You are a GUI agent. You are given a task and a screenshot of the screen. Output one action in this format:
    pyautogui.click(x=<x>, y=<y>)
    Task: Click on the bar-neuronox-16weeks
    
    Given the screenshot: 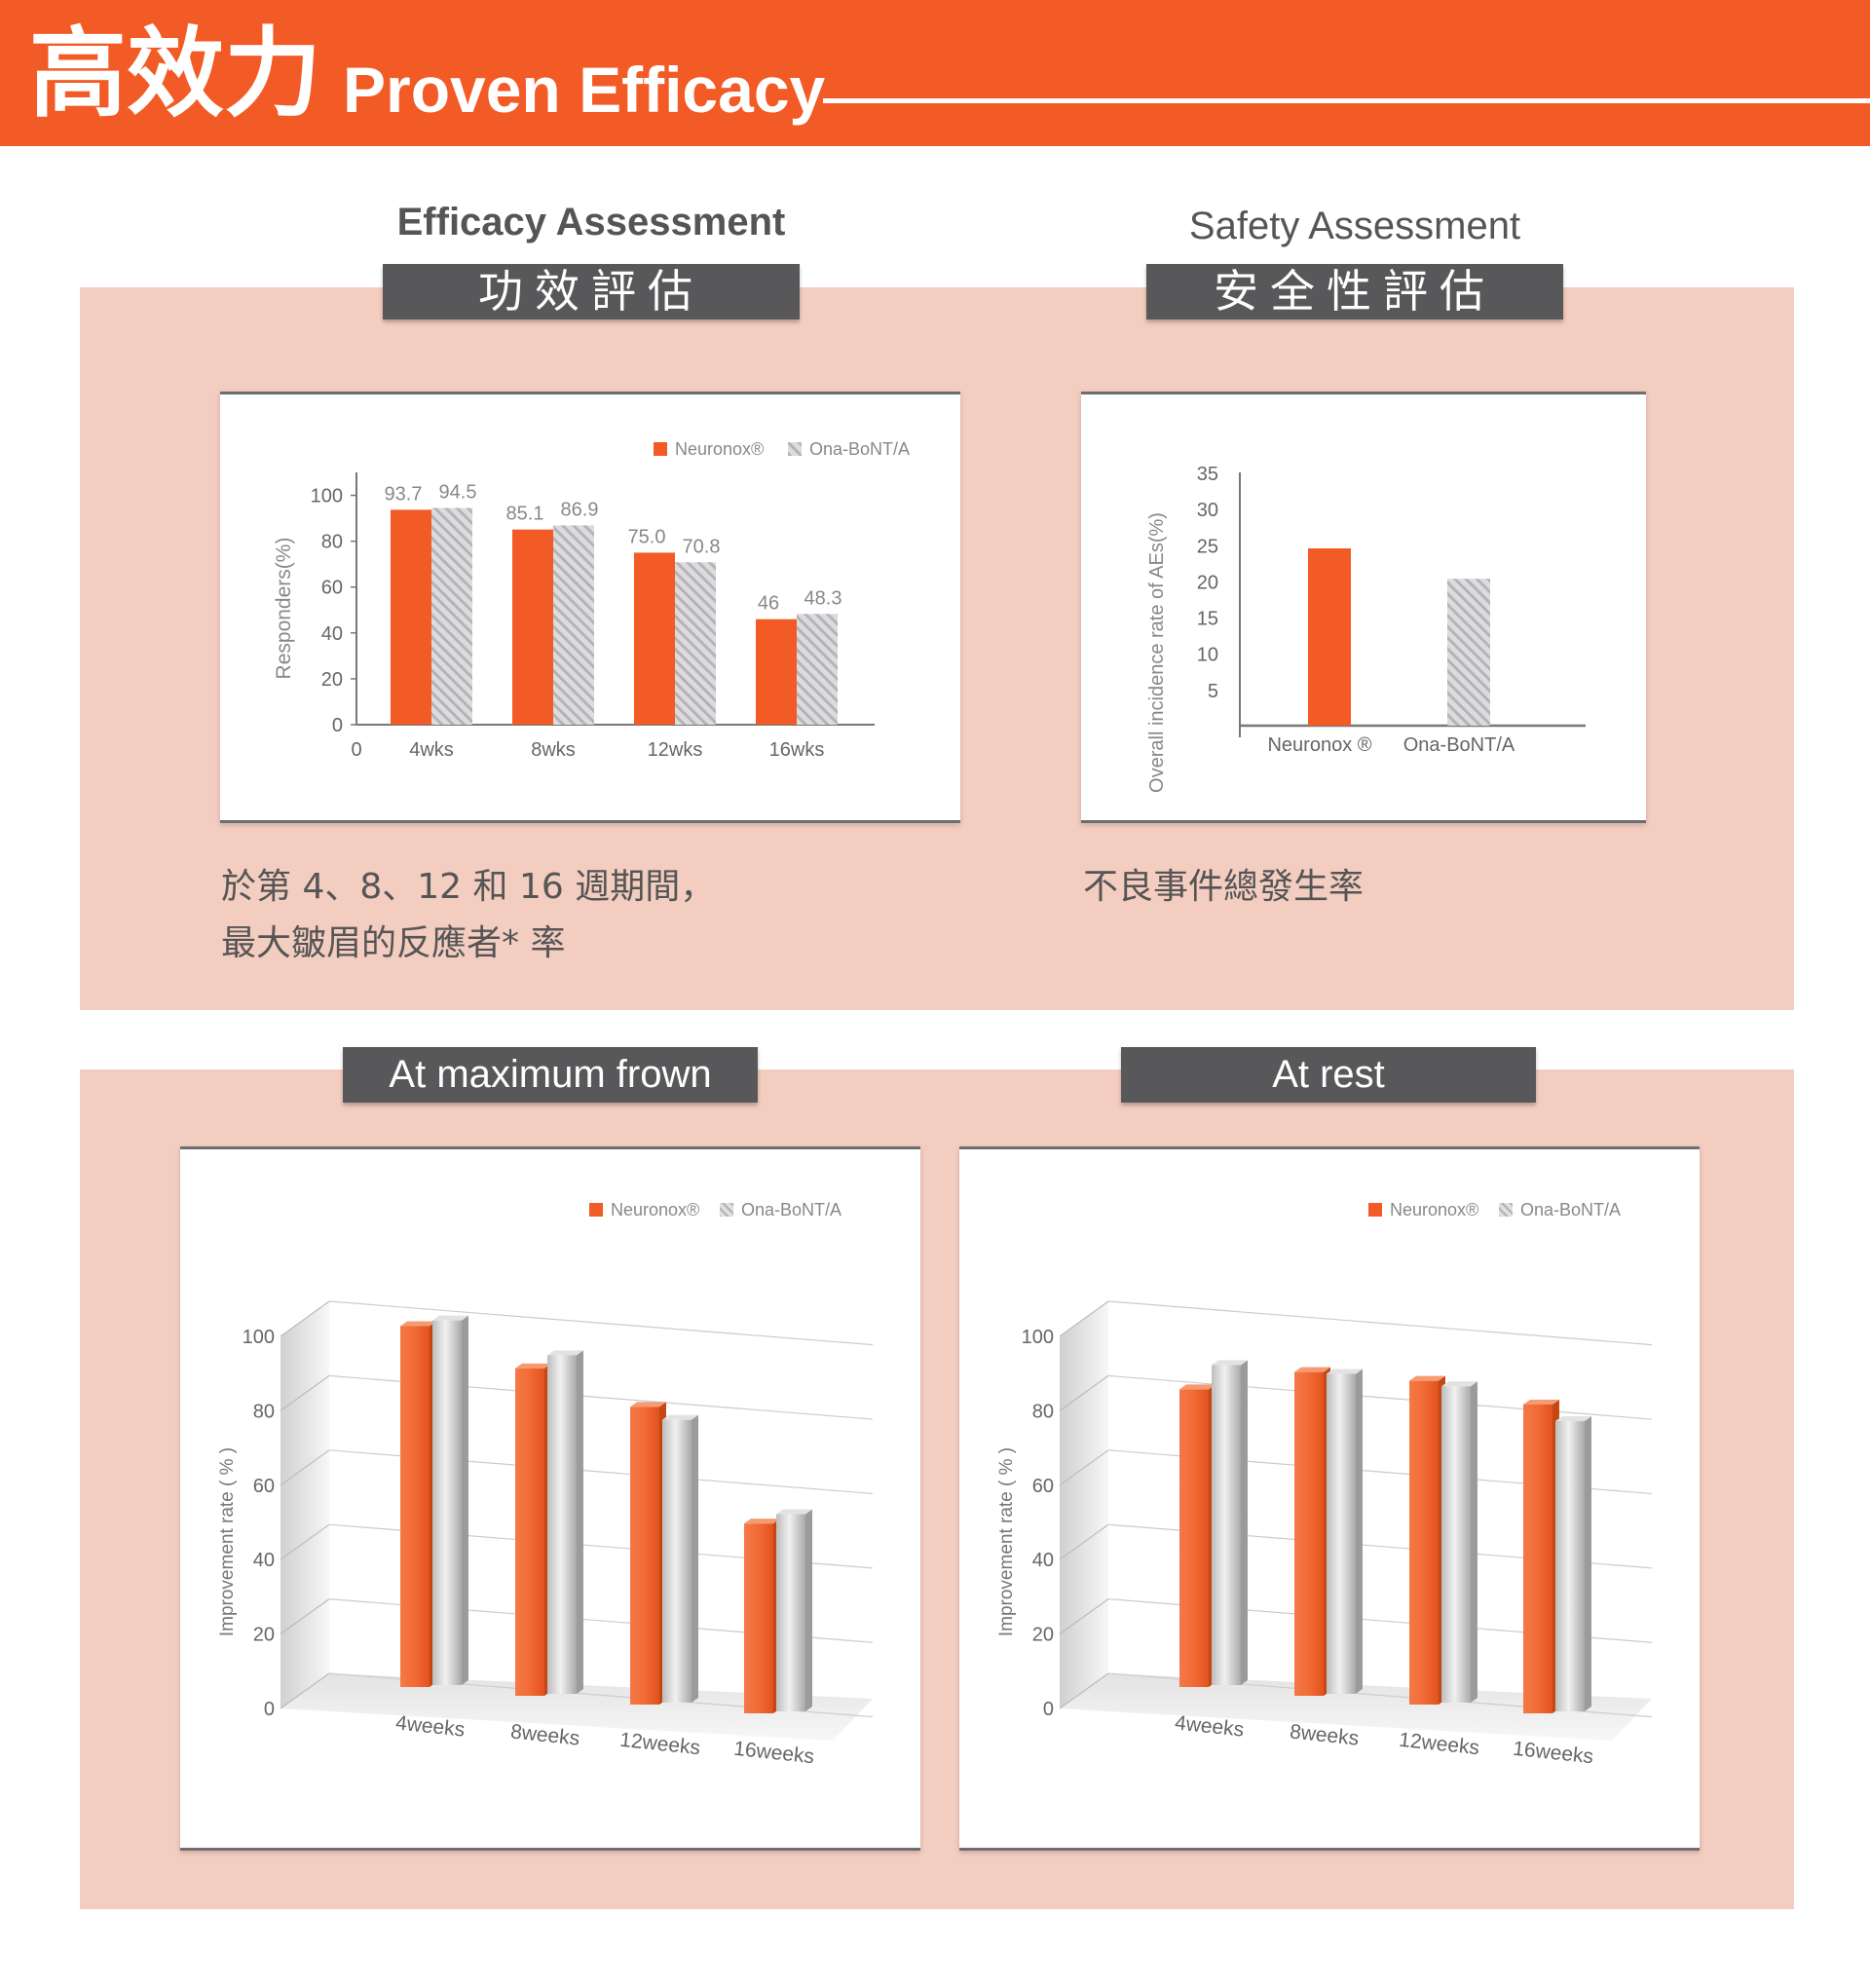 What is the action you would take?
    pyautogui.click(x=759, y=1618)
    